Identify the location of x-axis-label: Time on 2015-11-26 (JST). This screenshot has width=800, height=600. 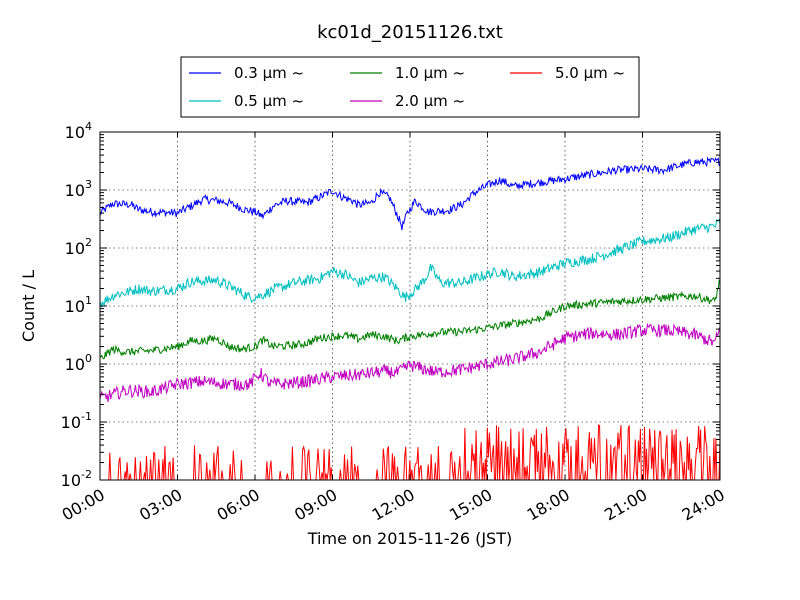
(409, 538).